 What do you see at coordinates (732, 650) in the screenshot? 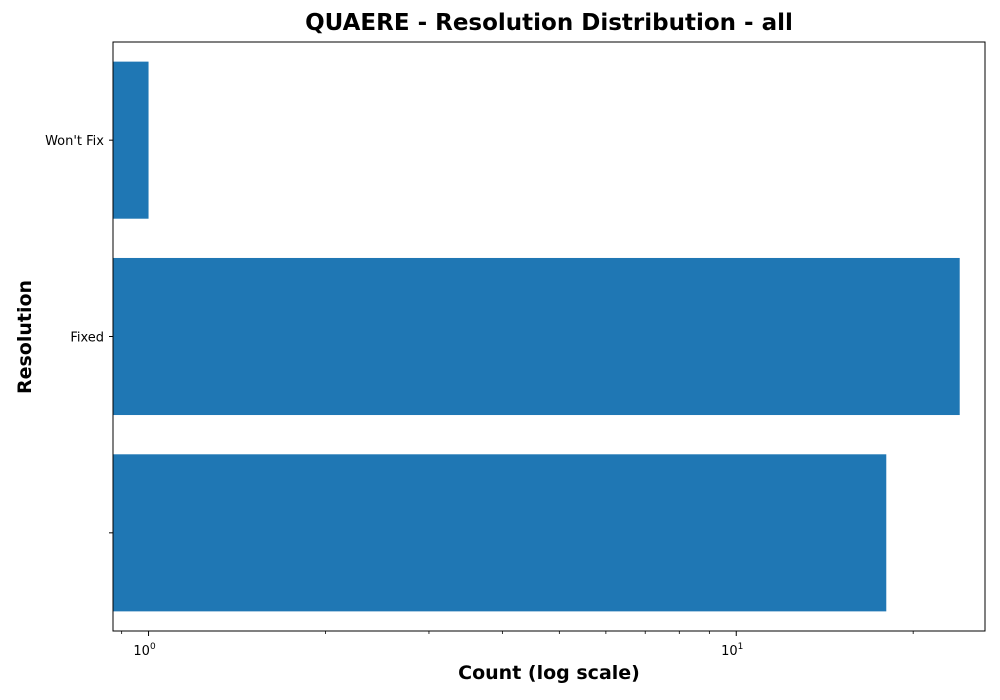
I see `x-tick-label: 10¹` at bounding box center [732, 650].